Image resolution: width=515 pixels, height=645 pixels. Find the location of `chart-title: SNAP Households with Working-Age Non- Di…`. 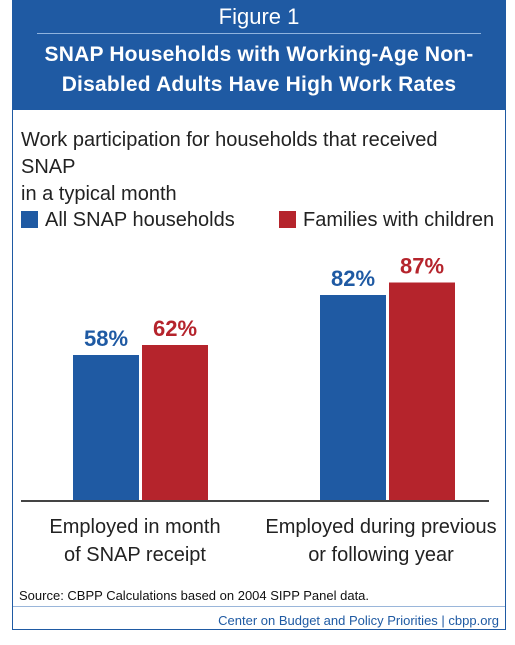

chart-title: SNAP Households with Working-Age Non- Di… is located at coordinates (259, 70).